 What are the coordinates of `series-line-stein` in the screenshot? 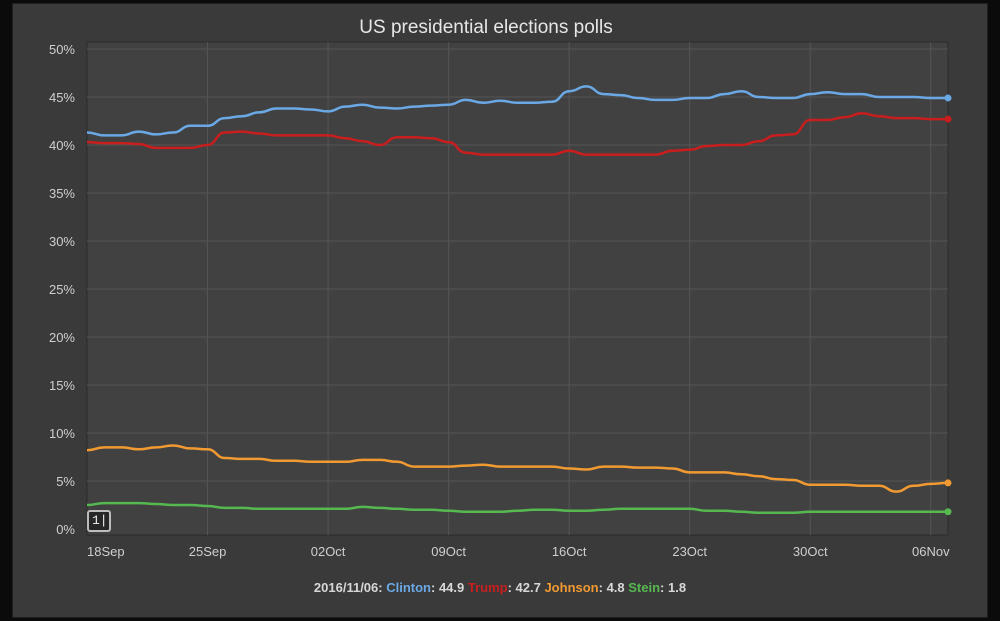 It's located at (517, 507).